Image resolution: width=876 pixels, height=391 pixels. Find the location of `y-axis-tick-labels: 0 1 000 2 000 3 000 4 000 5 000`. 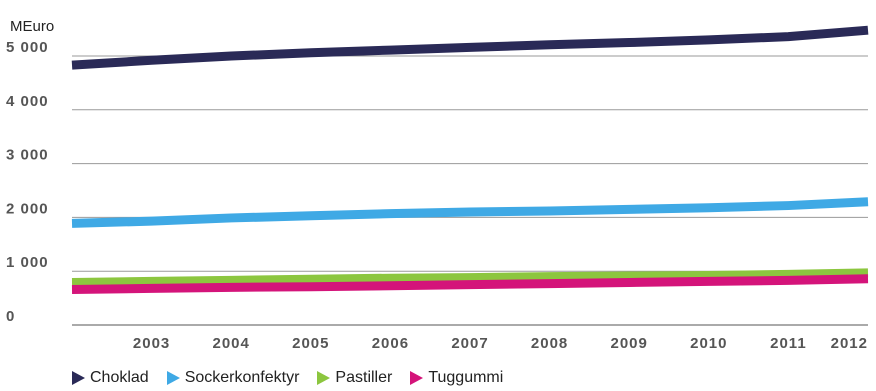

y-axis-tick-labels: 0 1 000 2 000 3 000 4 000 5 000 is located at coordinates (27, 182).